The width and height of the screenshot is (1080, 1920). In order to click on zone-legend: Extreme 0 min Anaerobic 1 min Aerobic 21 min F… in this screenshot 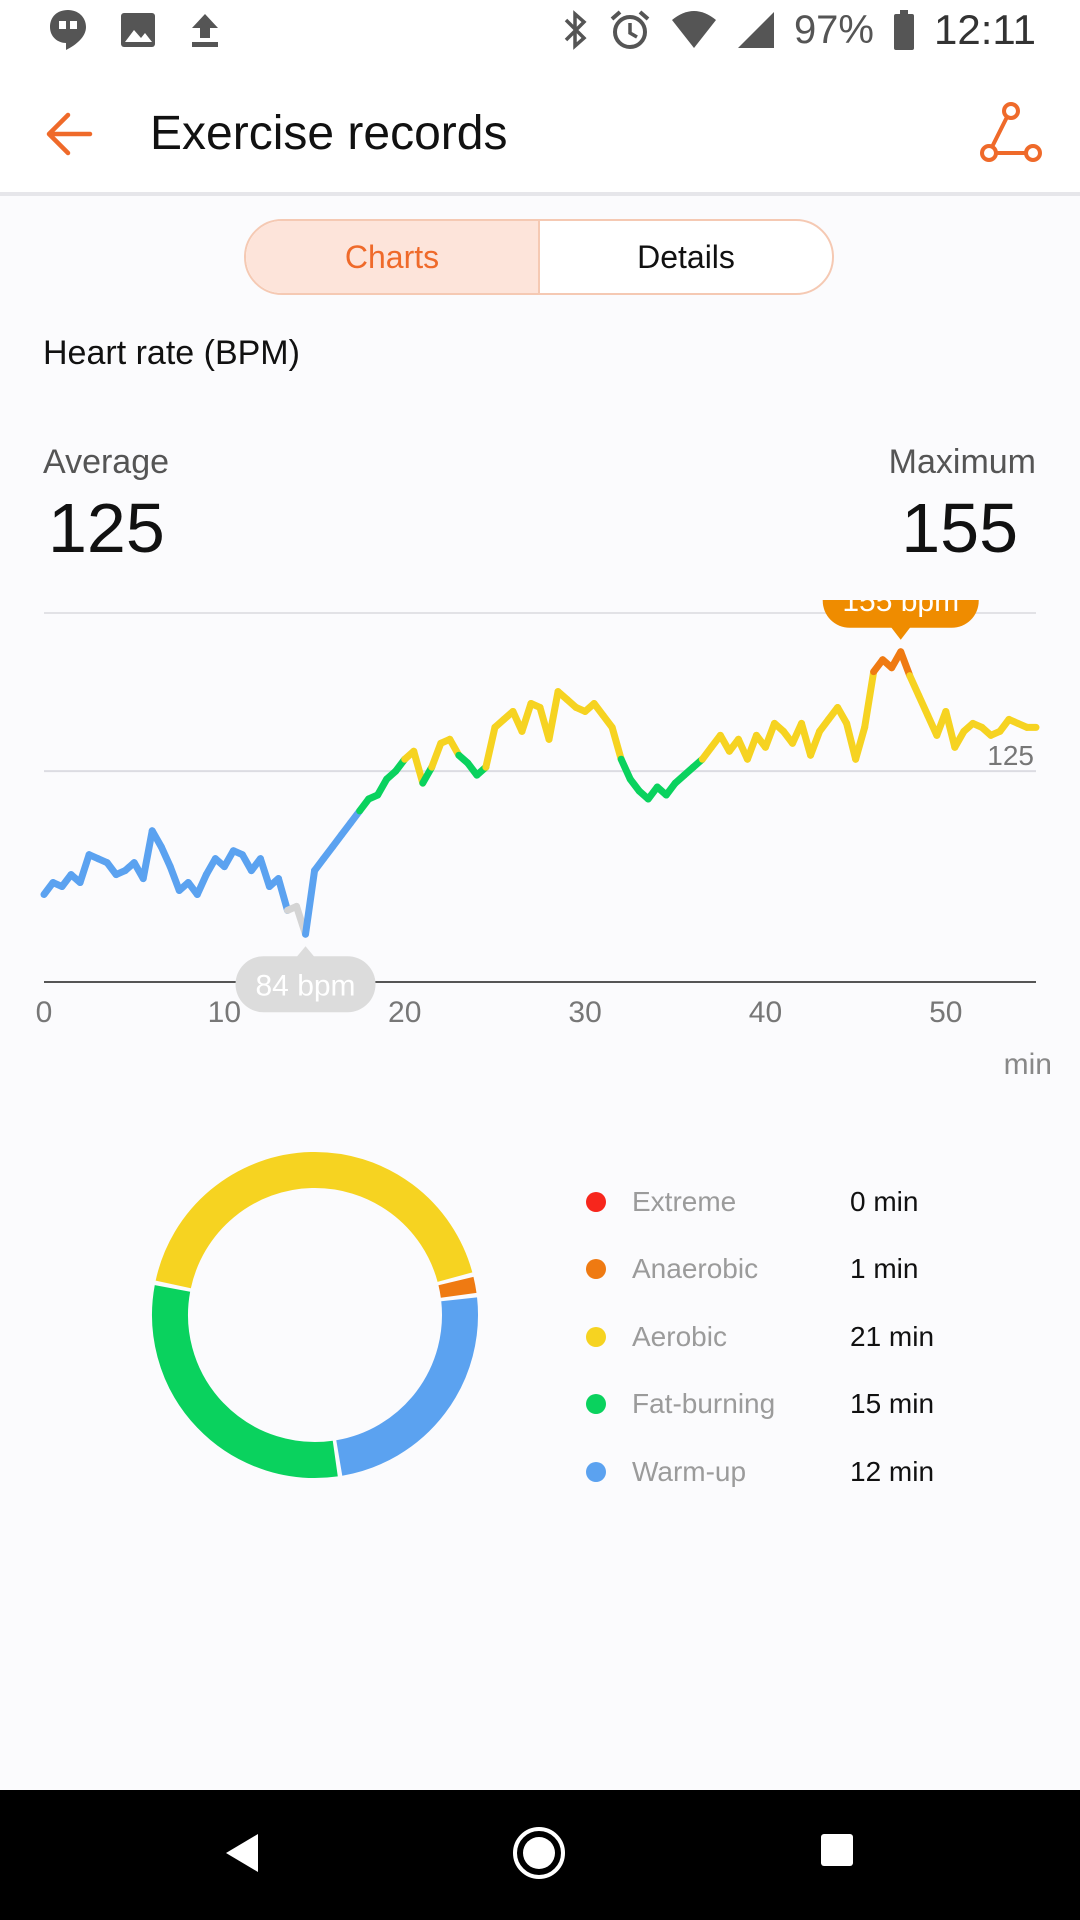, I will do `click(810, 1337)`.